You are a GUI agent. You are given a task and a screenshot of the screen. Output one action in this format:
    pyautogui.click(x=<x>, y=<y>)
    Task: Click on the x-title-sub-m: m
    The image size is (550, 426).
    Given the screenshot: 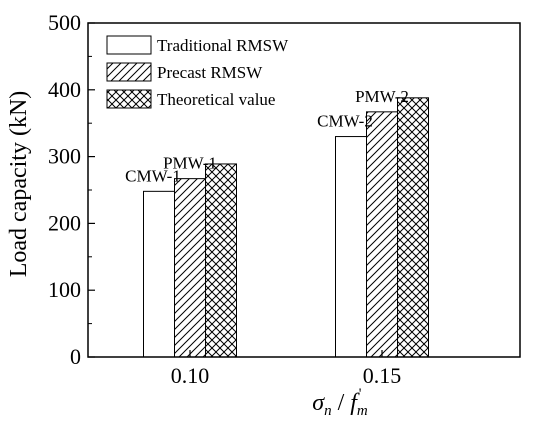 What is the action you would take?
    pyautogui.click(x=362, y=411)
    